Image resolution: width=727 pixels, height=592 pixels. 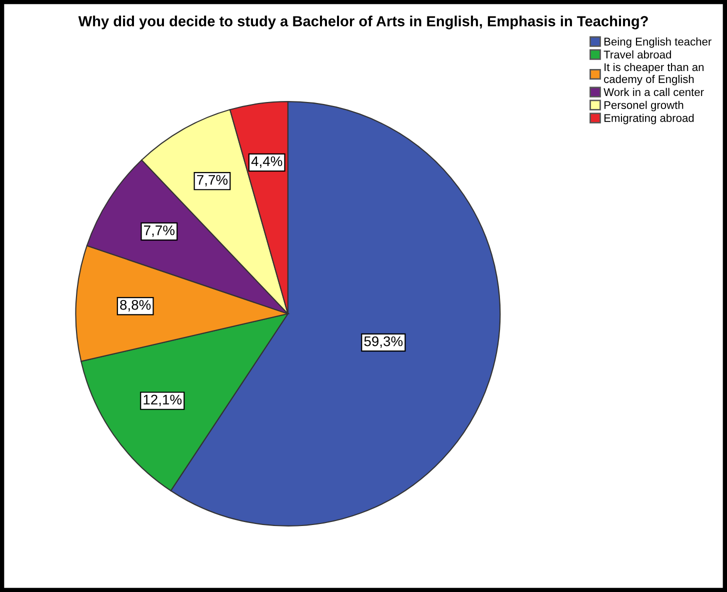 I want to click on data-label: 8,8%, so click(x=135, y=306).